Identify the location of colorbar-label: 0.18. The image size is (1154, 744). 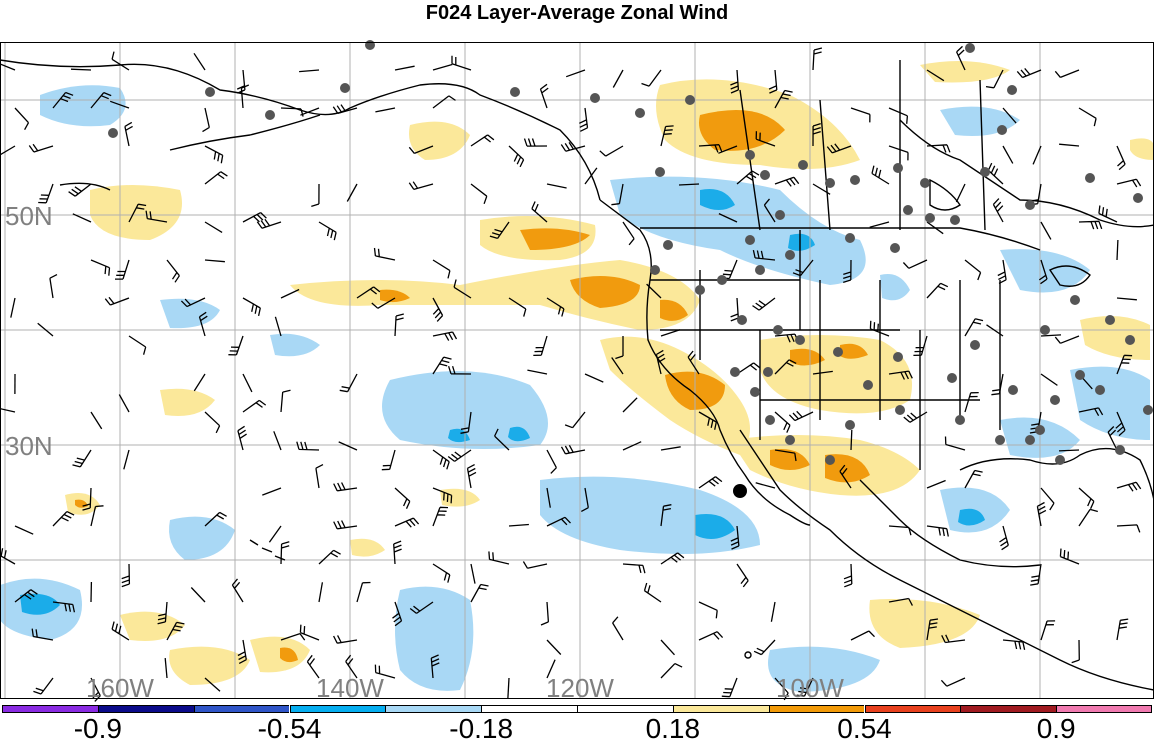
(673, 729).